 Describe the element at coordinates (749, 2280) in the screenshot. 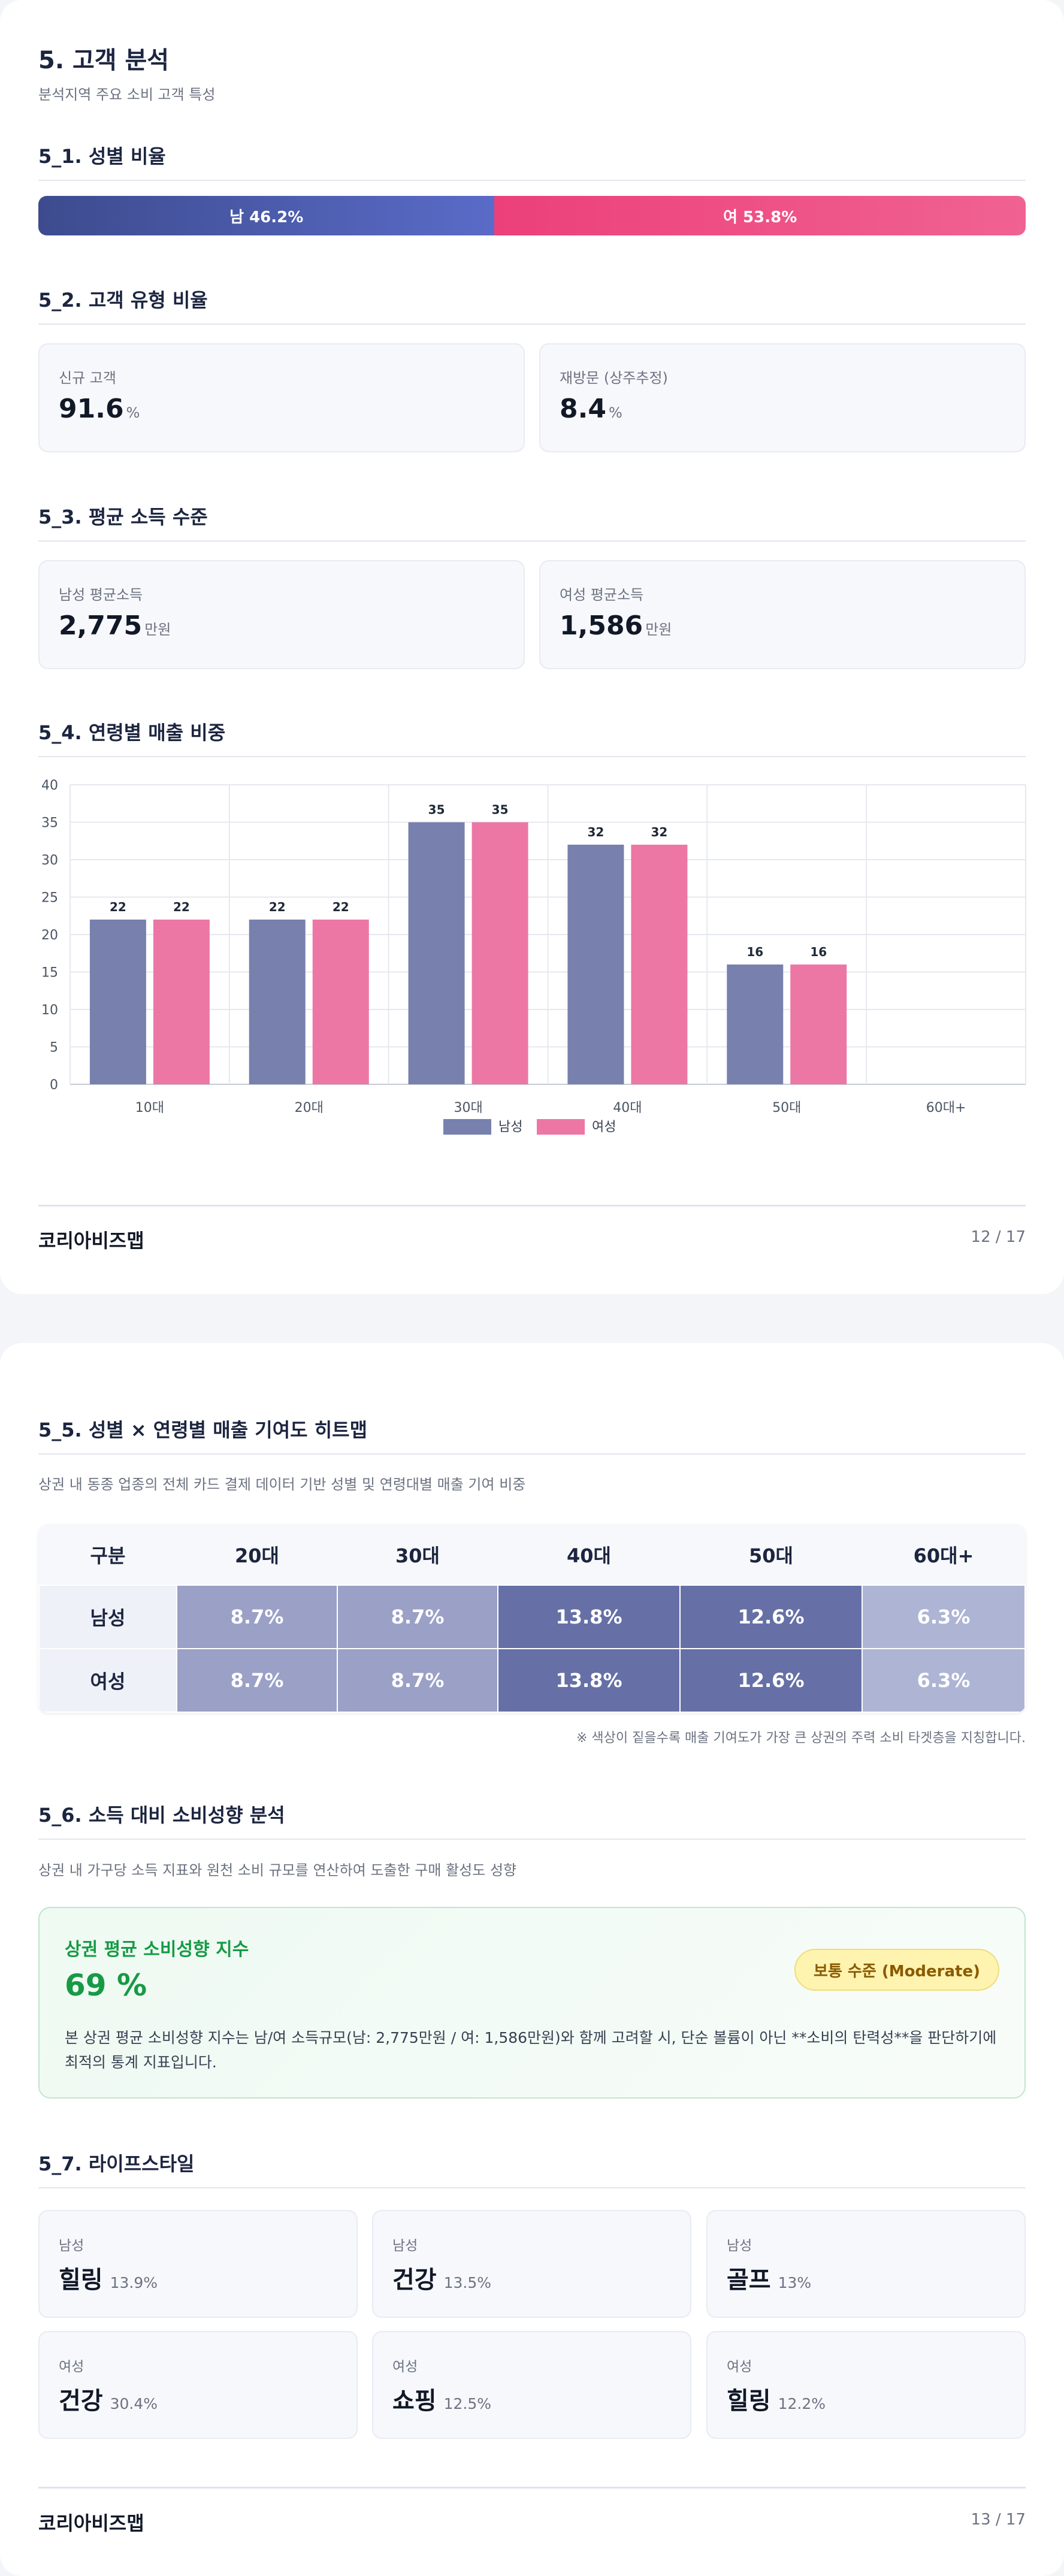

I see `lifestyle-keyword-text: 골프` at that location.